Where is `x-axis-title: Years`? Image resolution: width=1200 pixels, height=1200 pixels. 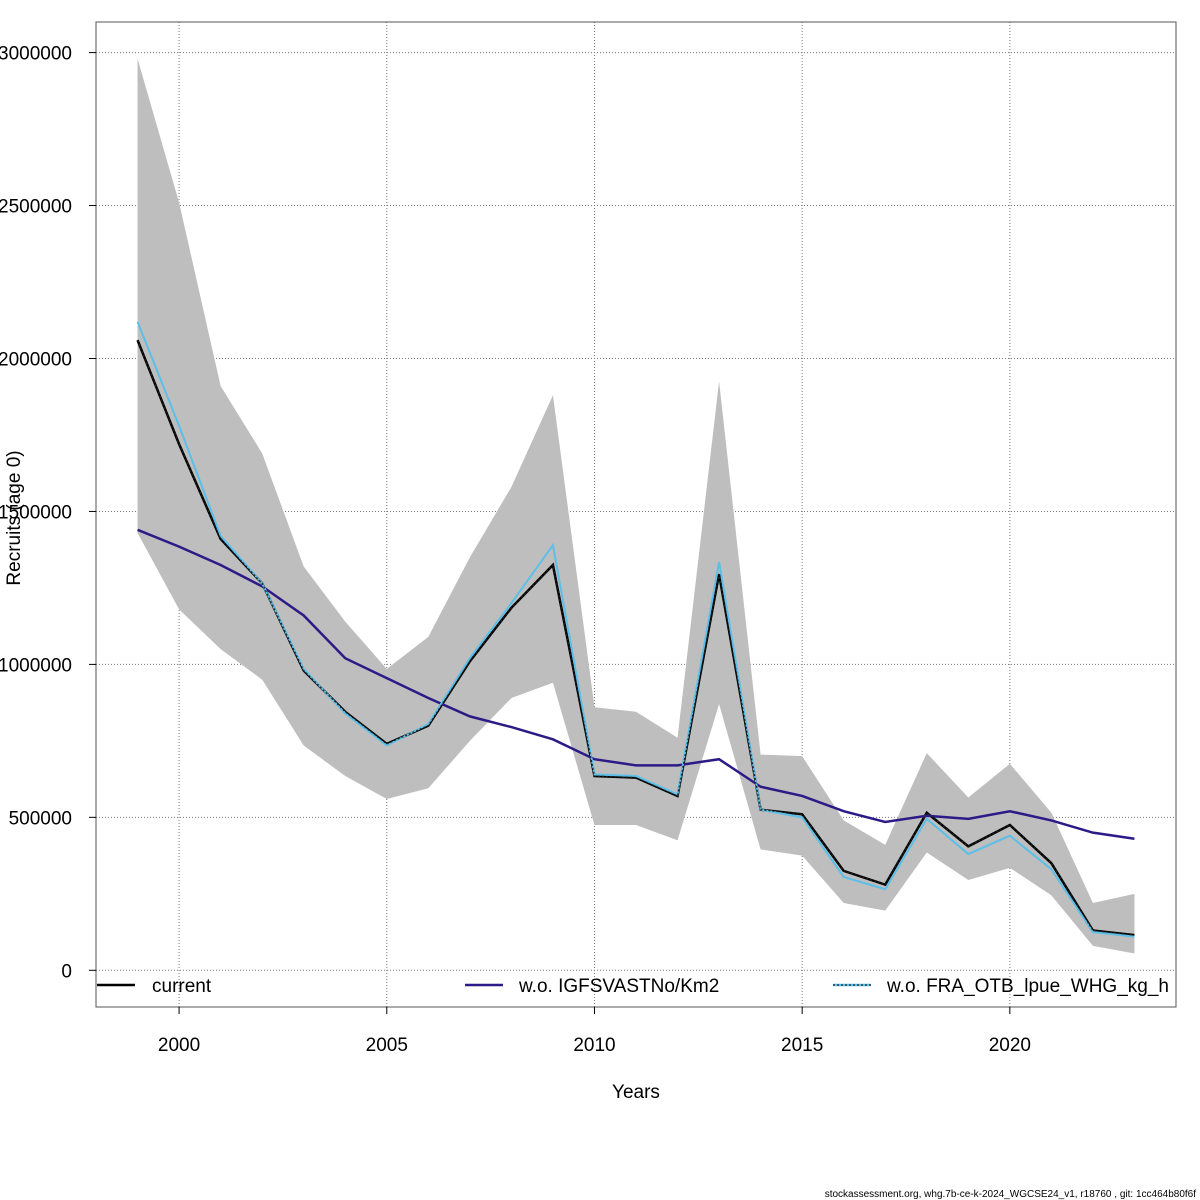
x-axis-title: Years is located at coordinates (636, 1092).